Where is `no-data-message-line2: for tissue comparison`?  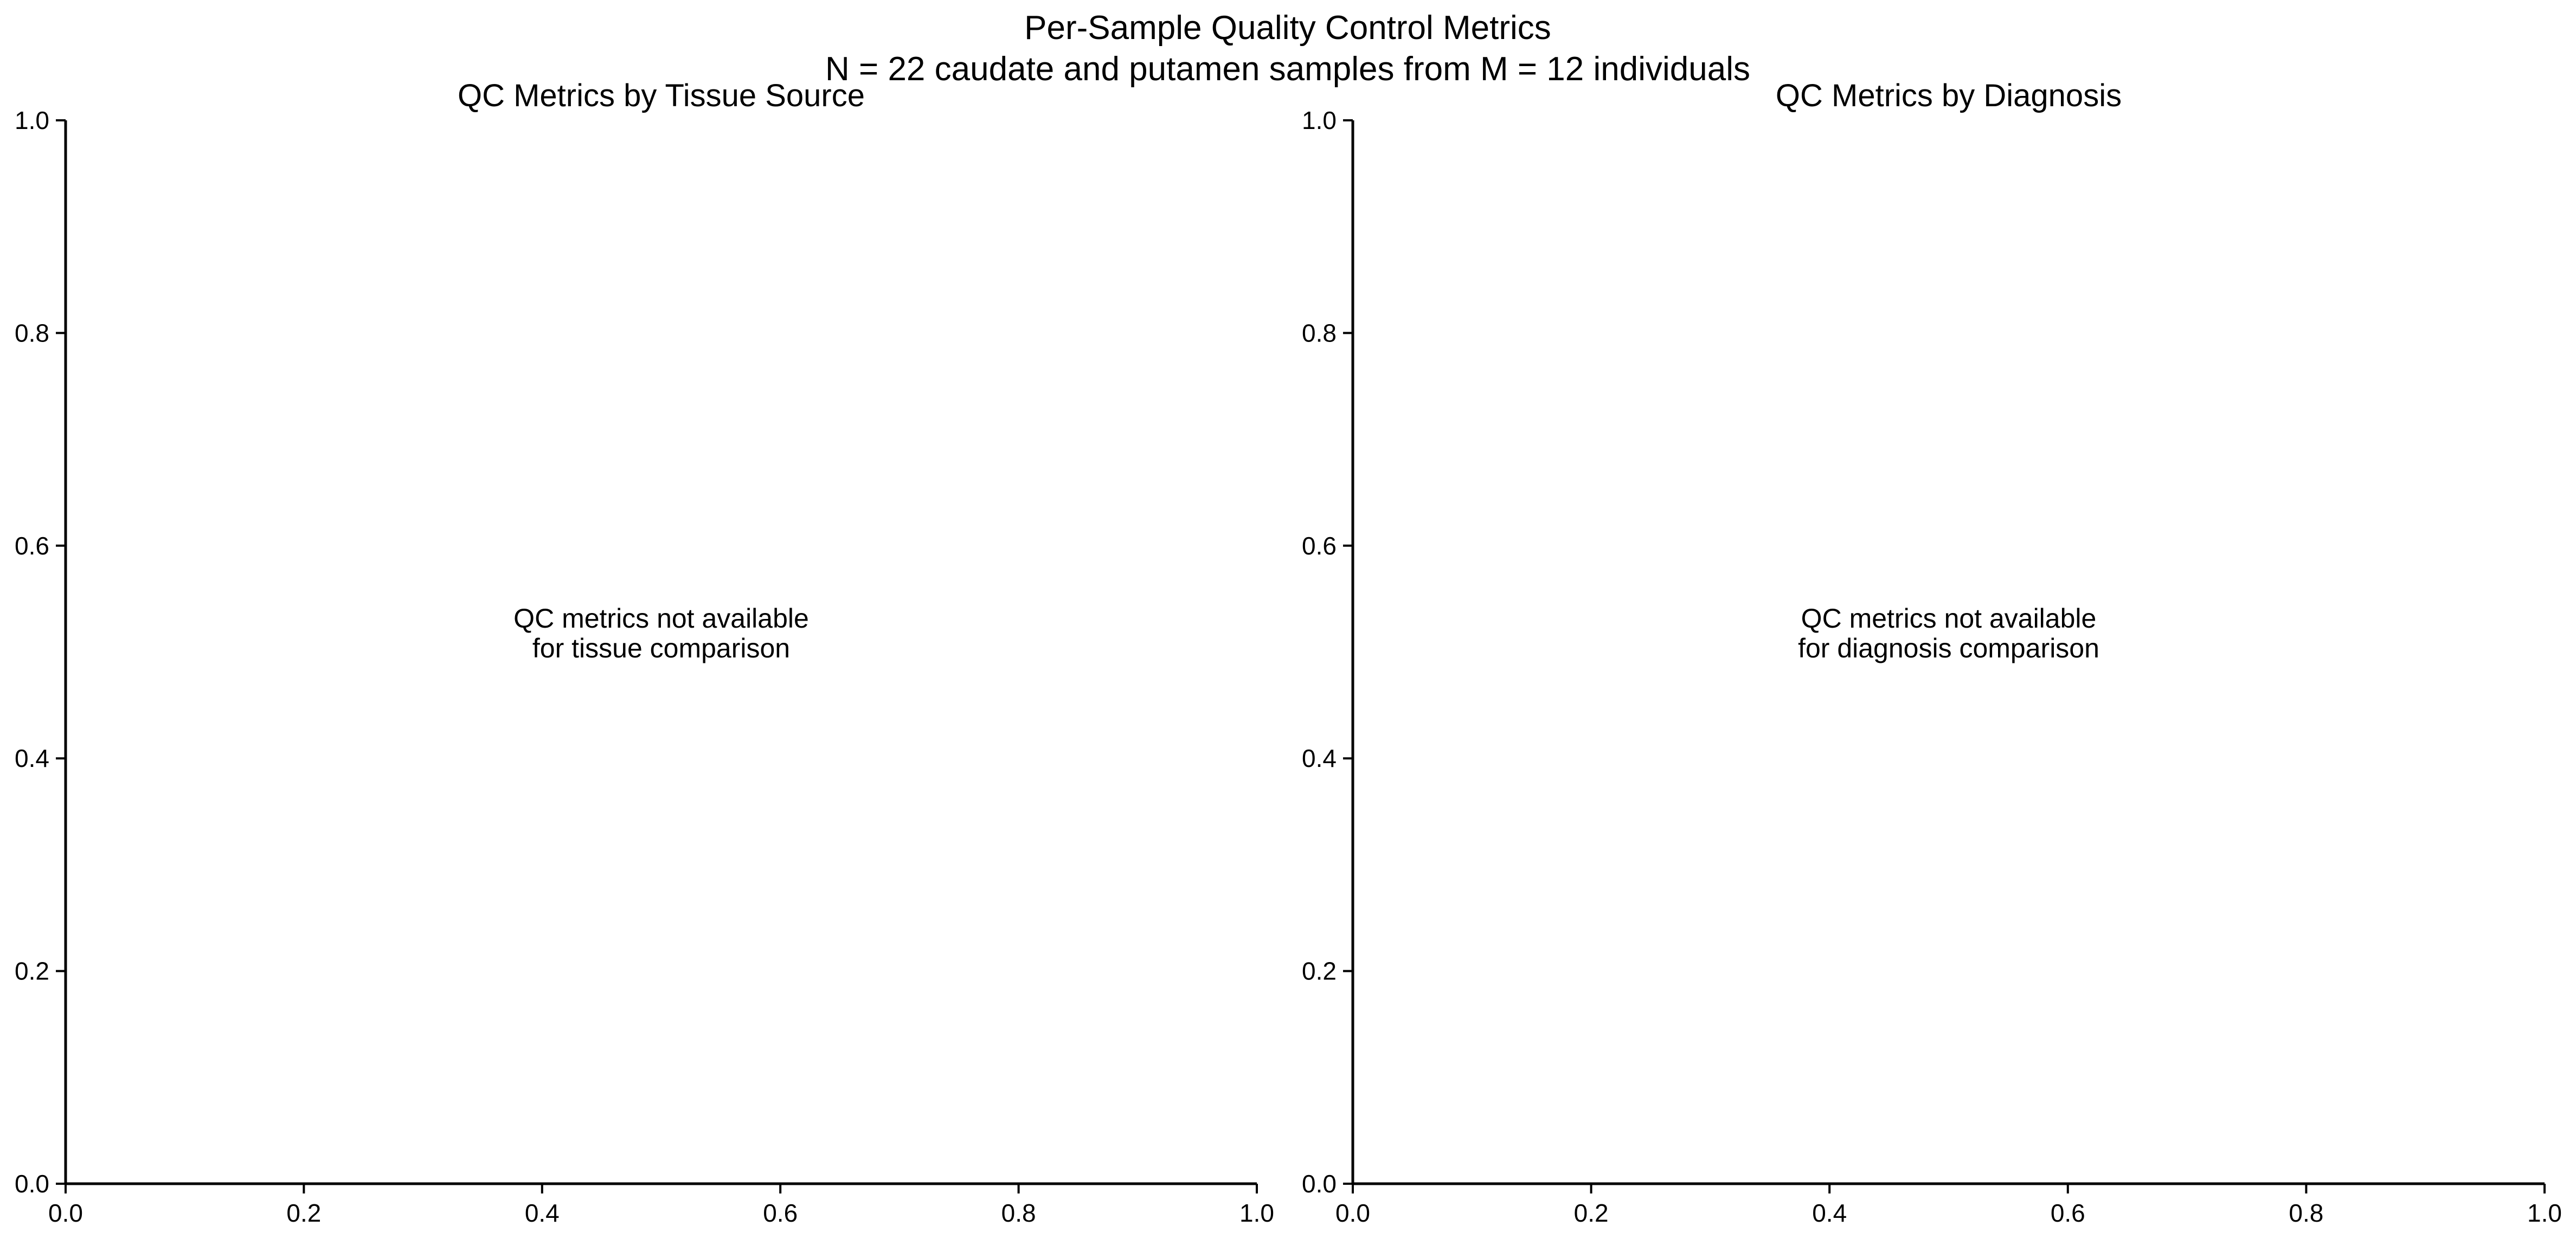
no-data-message-line2: for tissue comparison is located at coordinates (661, 648).